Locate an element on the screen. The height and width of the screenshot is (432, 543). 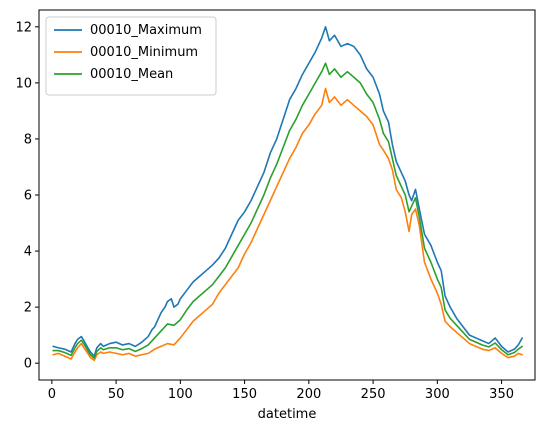
x-axis-title: datetime is located at coordinates (287, 414).